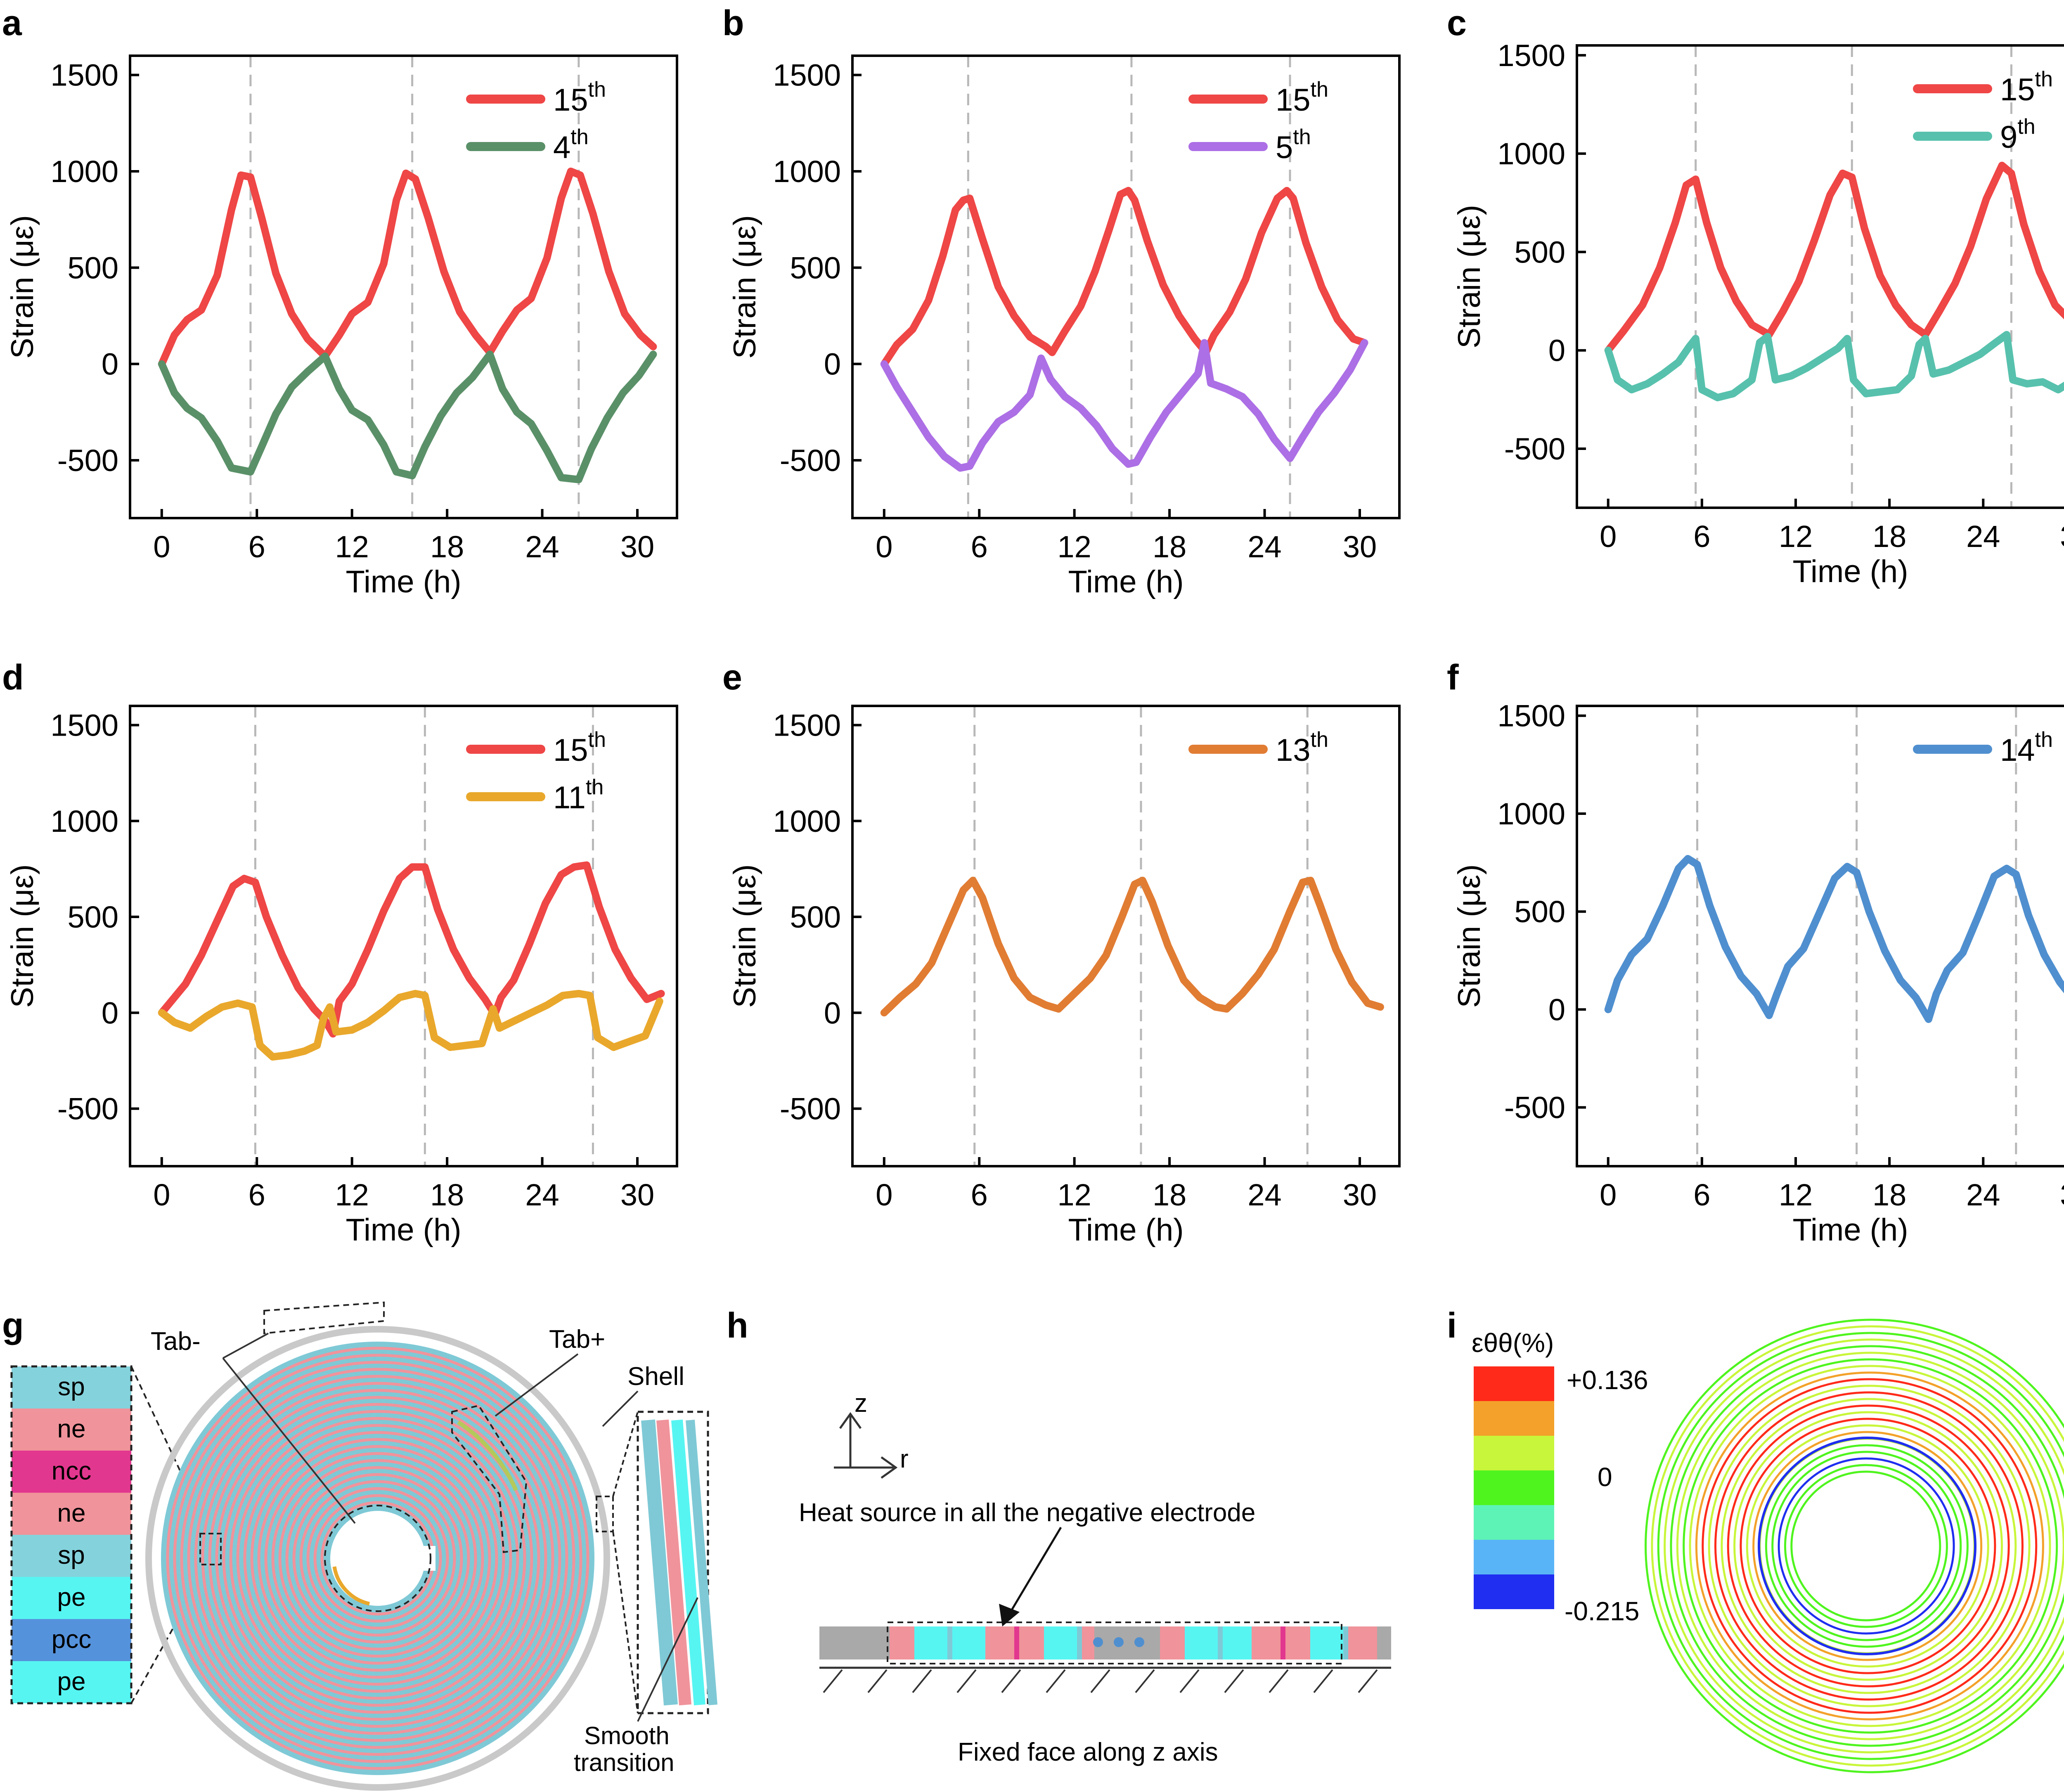 The height and width of the screenshot is (1792, 2064). Describe the element at coordinates (1132, 946) in the screenshot. I see `series-line-13th` at that location.